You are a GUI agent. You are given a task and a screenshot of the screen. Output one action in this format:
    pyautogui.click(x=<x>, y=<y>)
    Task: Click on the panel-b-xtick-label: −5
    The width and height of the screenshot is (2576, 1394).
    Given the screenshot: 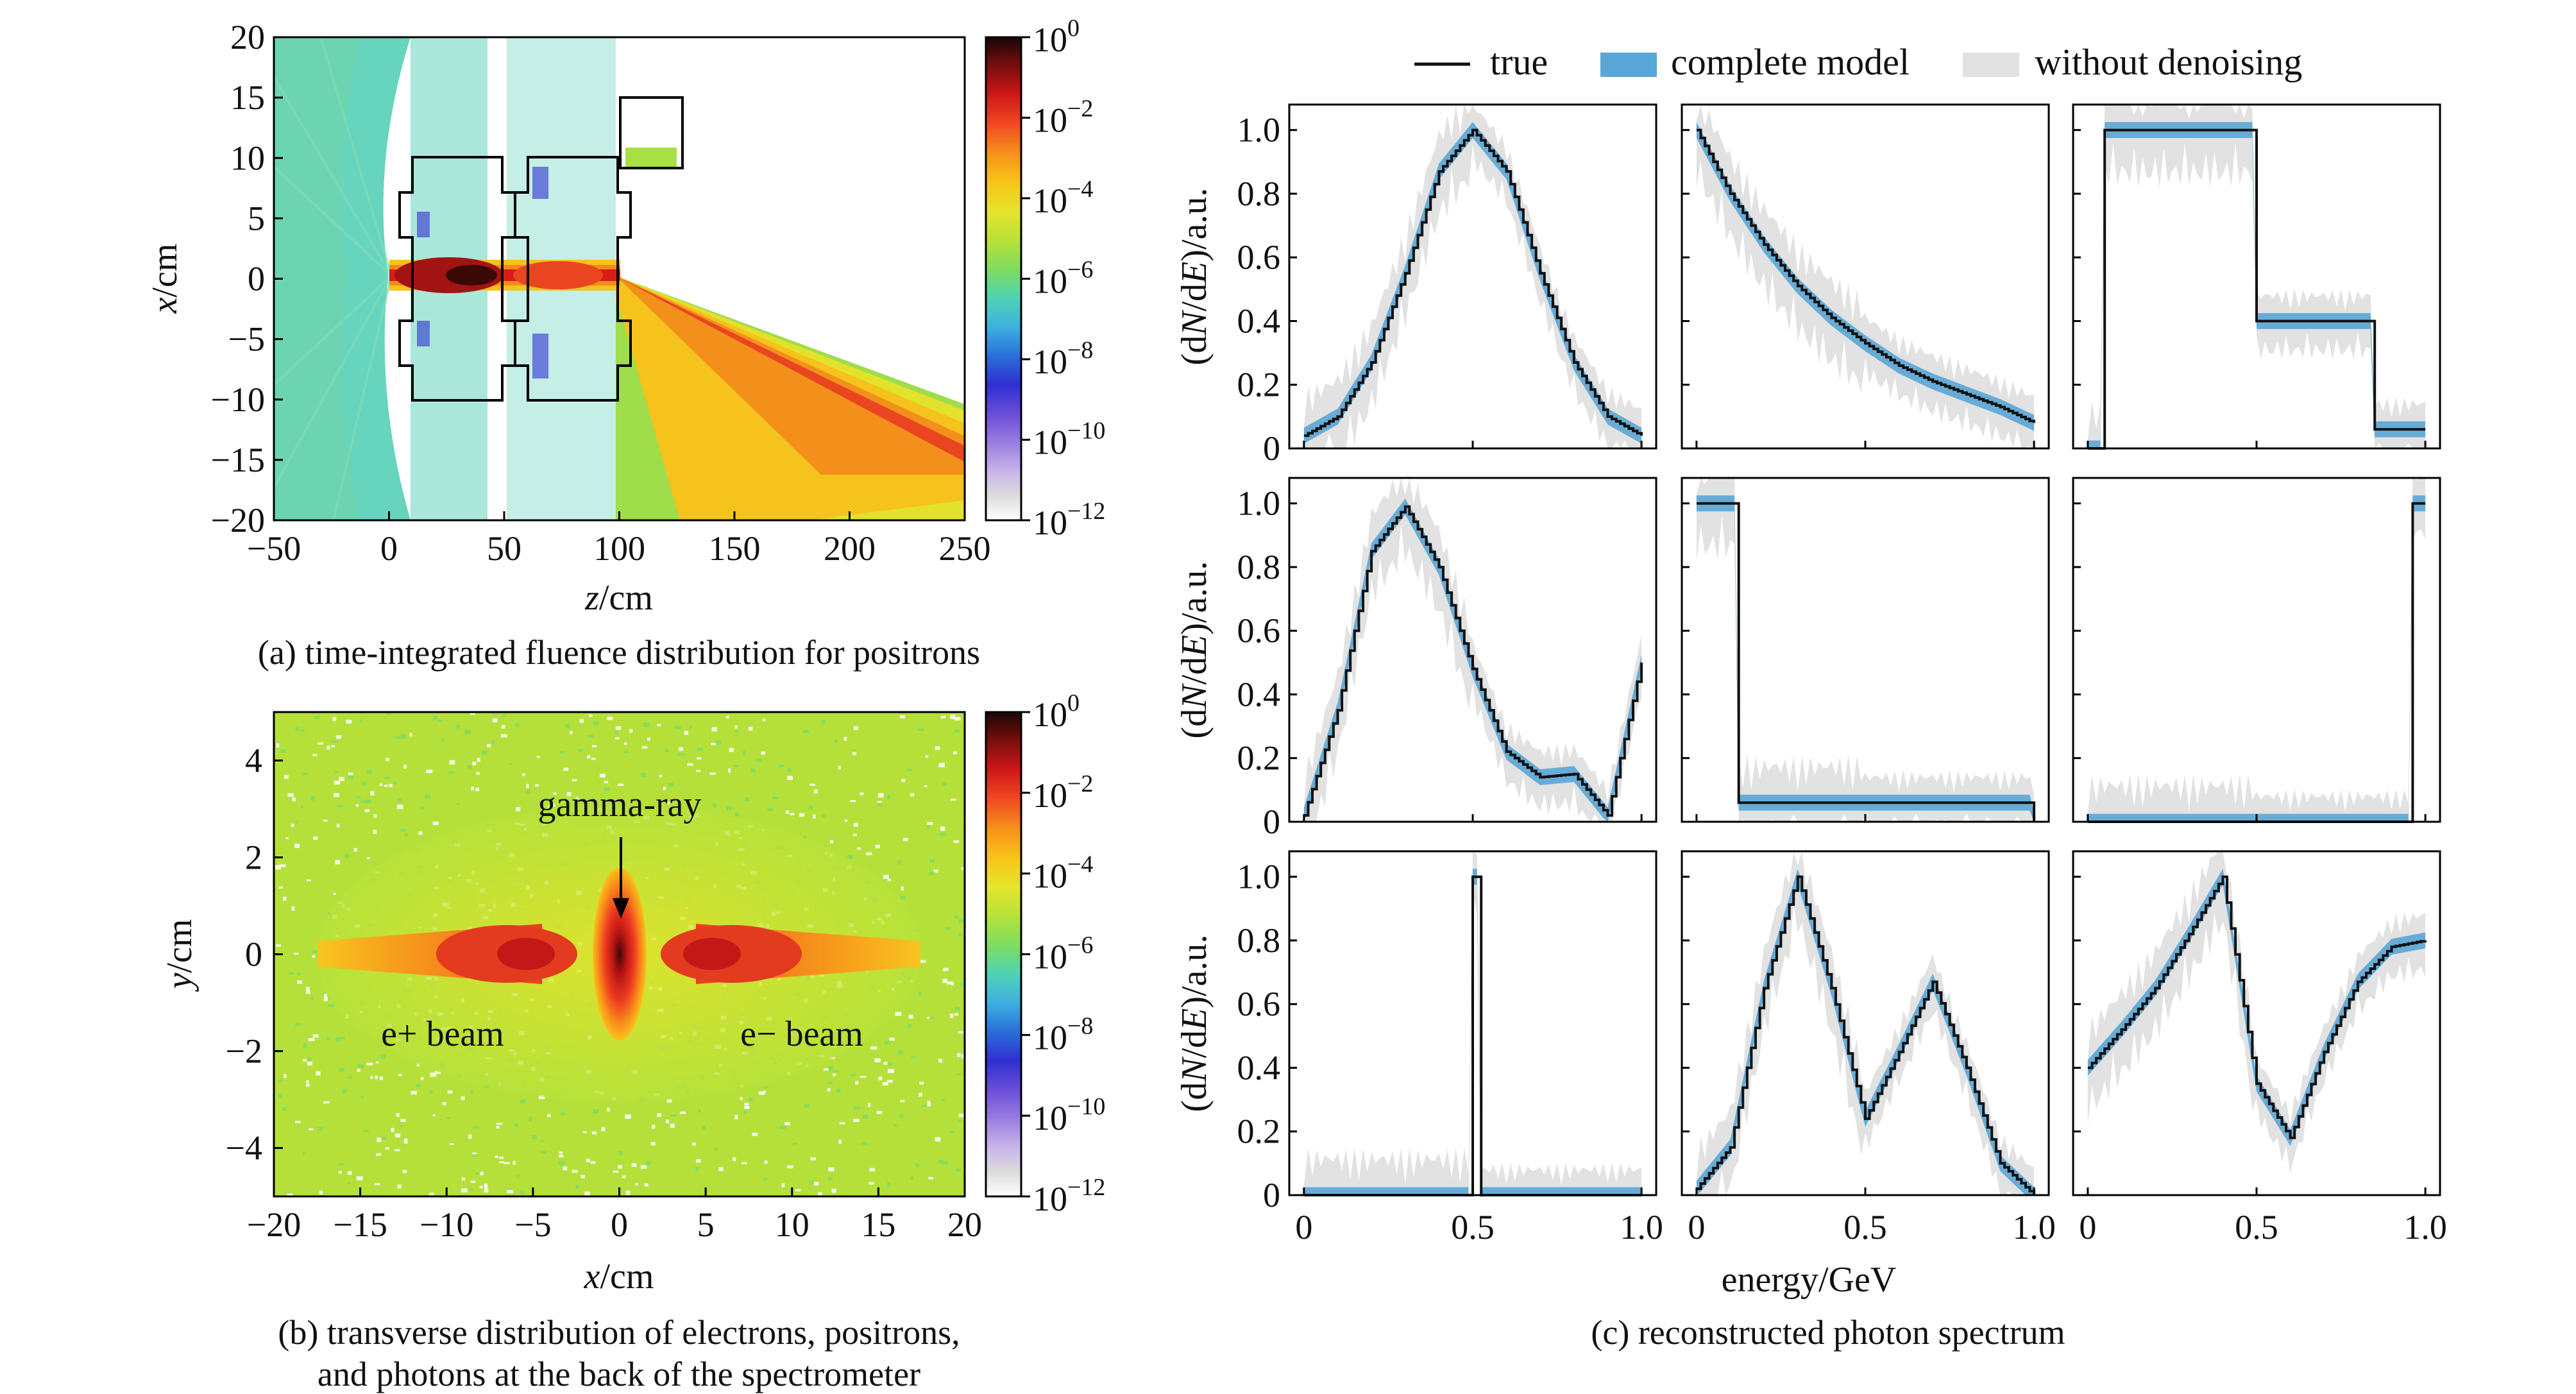 What is the action you would take?
    pyautogui.click(x=532, y=1224)
    